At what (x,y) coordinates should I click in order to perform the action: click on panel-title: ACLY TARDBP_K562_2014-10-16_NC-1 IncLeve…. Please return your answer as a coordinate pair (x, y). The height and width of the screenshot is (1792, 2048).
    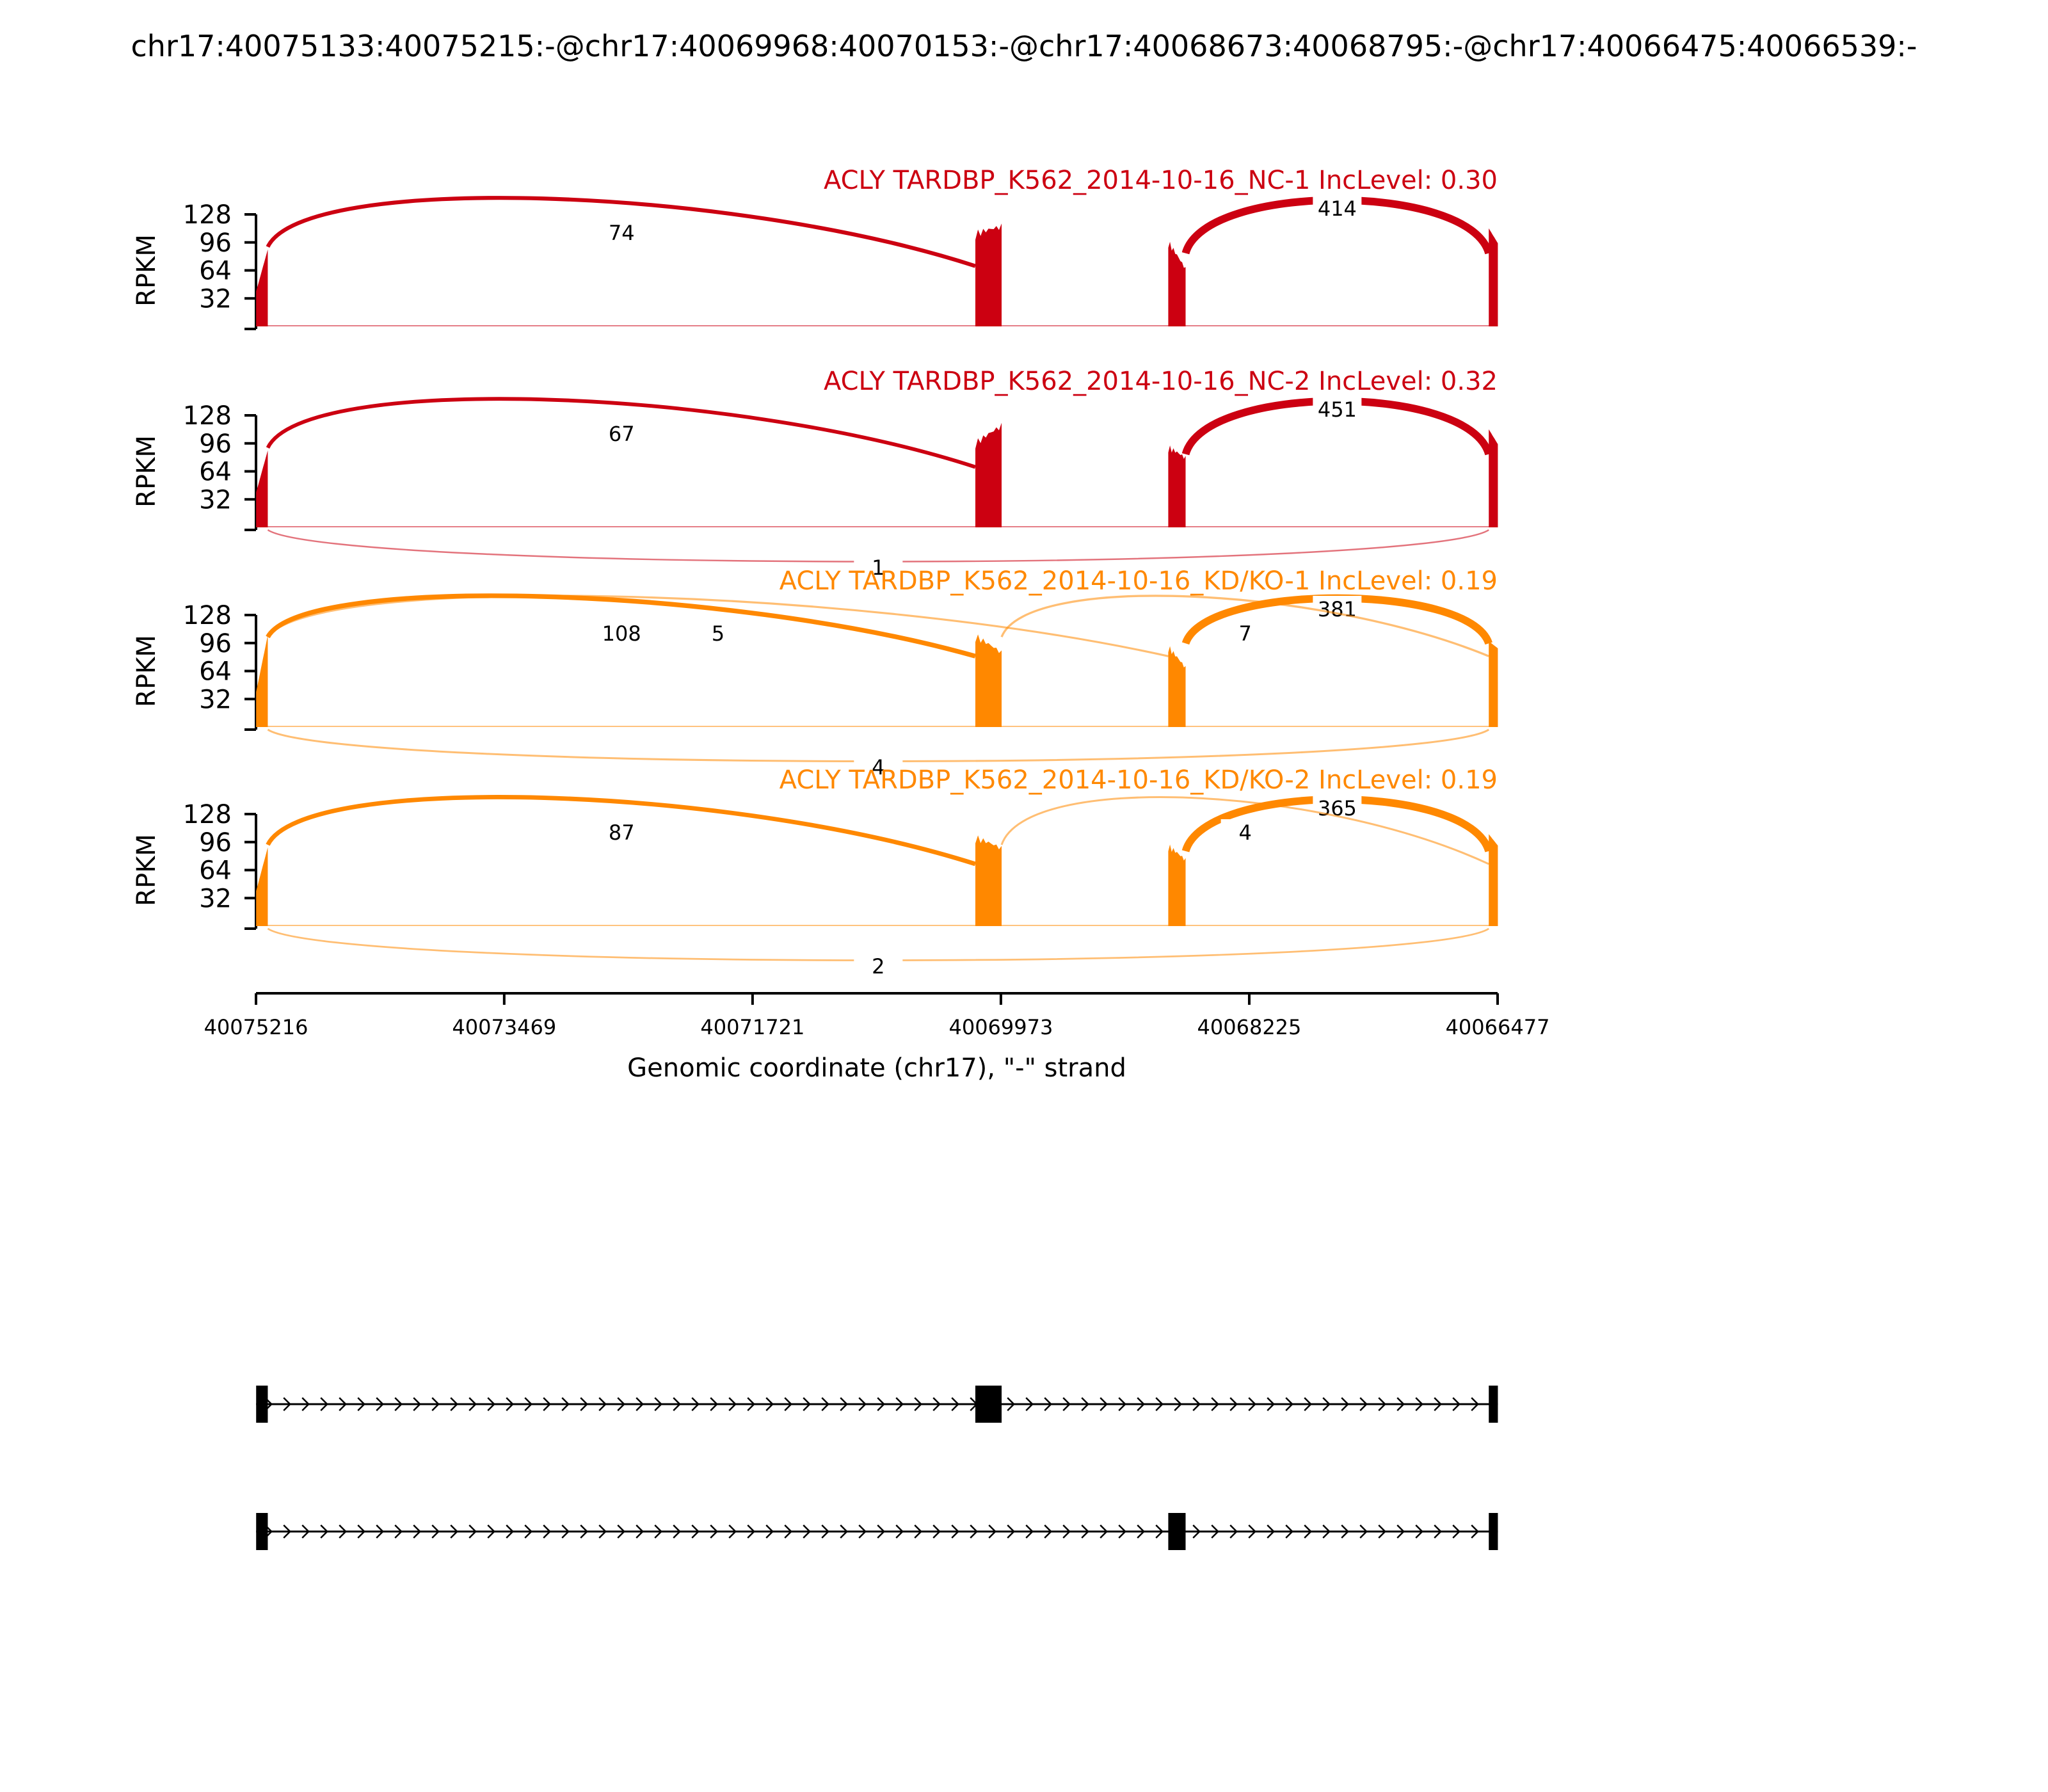
    Looking at the image, I should click on (1161, 180).